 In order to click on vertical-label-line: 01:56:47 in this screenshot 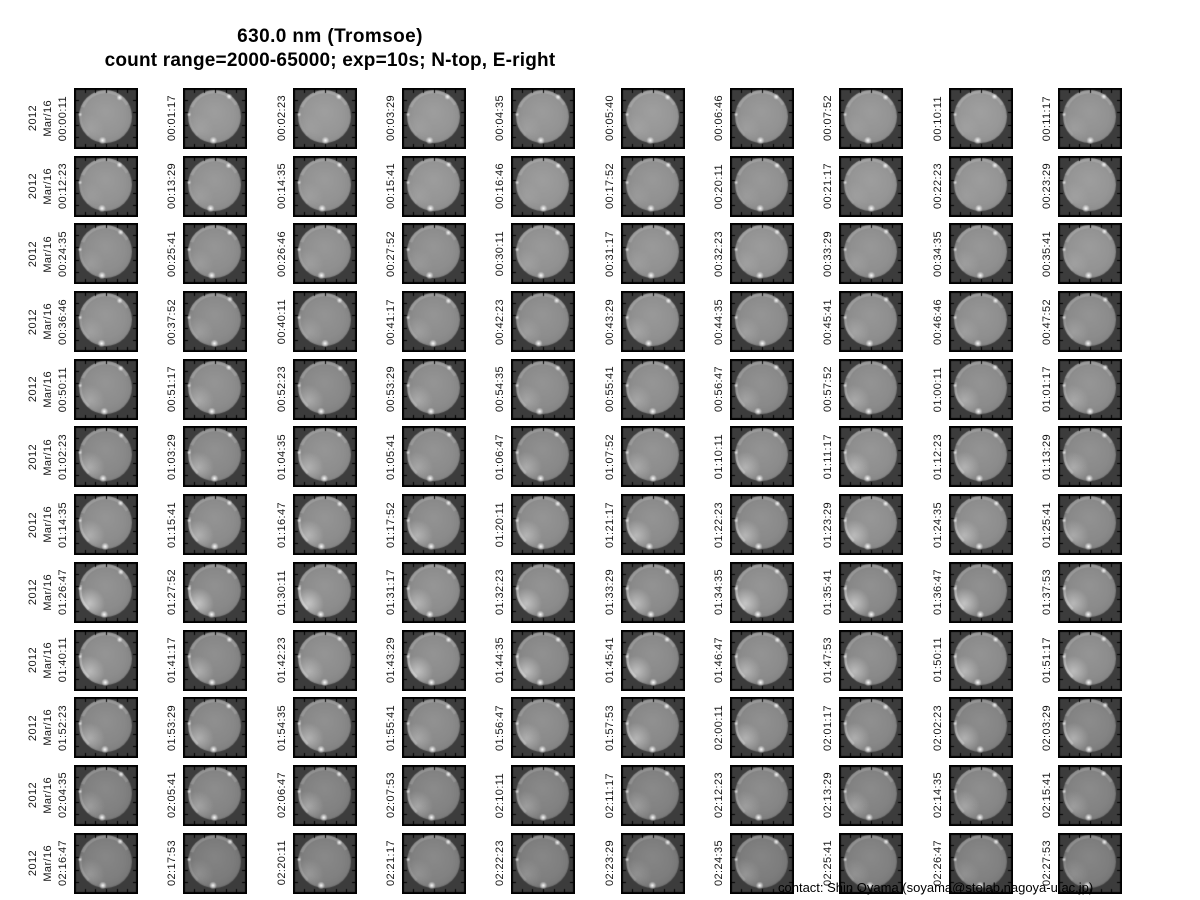, I will do `click(500, 727)`.